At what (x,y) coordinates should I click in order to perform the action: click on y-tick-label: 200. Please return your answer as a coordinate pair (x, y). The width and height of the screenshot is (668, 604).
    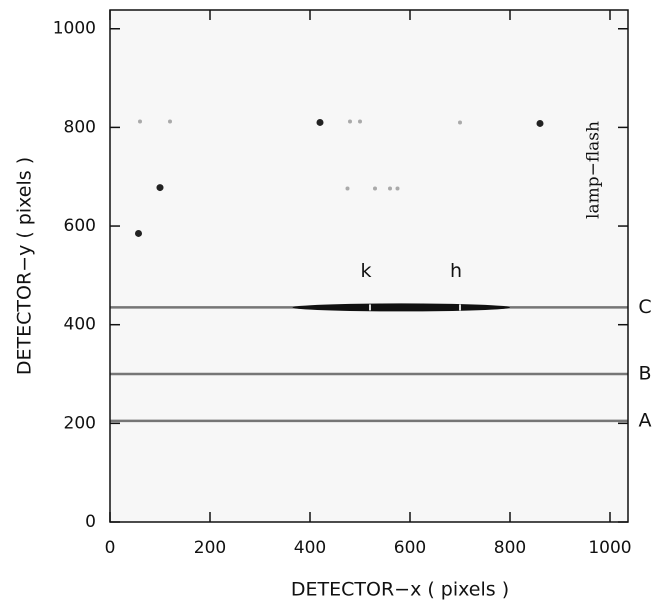
    Looking at the image, I should click on (80, 423).